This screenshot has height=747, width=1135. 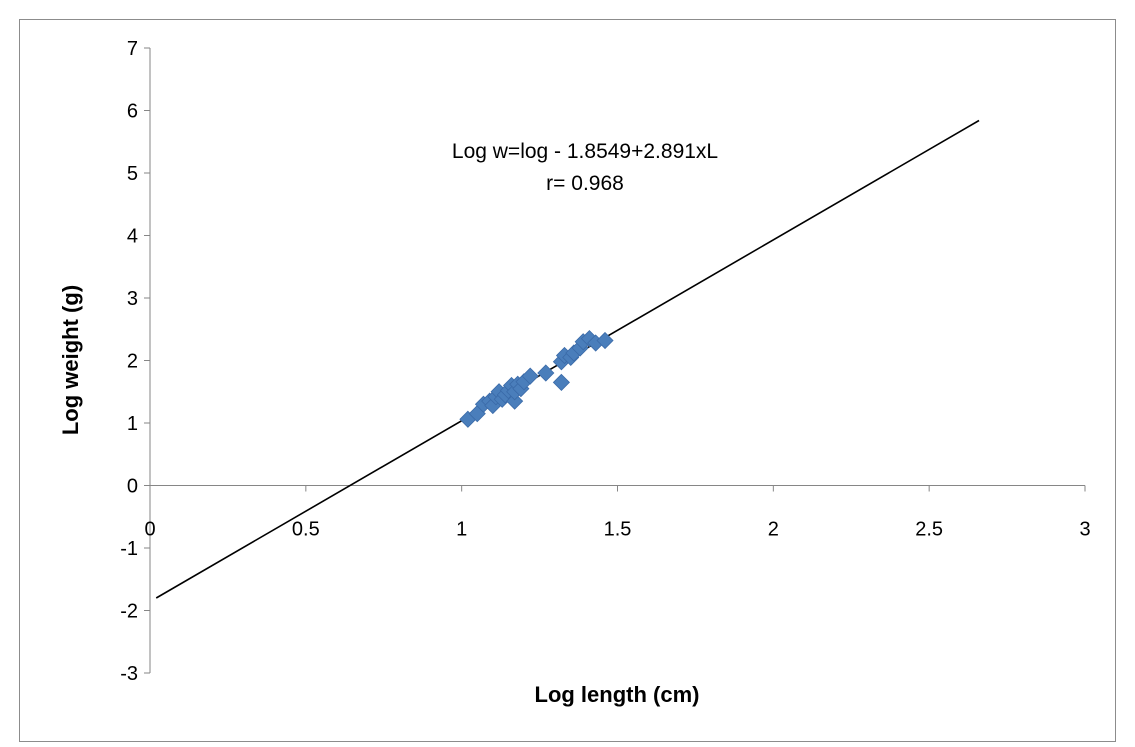 I want to click on y-tick-label: -2, so click(x=129, y=612).